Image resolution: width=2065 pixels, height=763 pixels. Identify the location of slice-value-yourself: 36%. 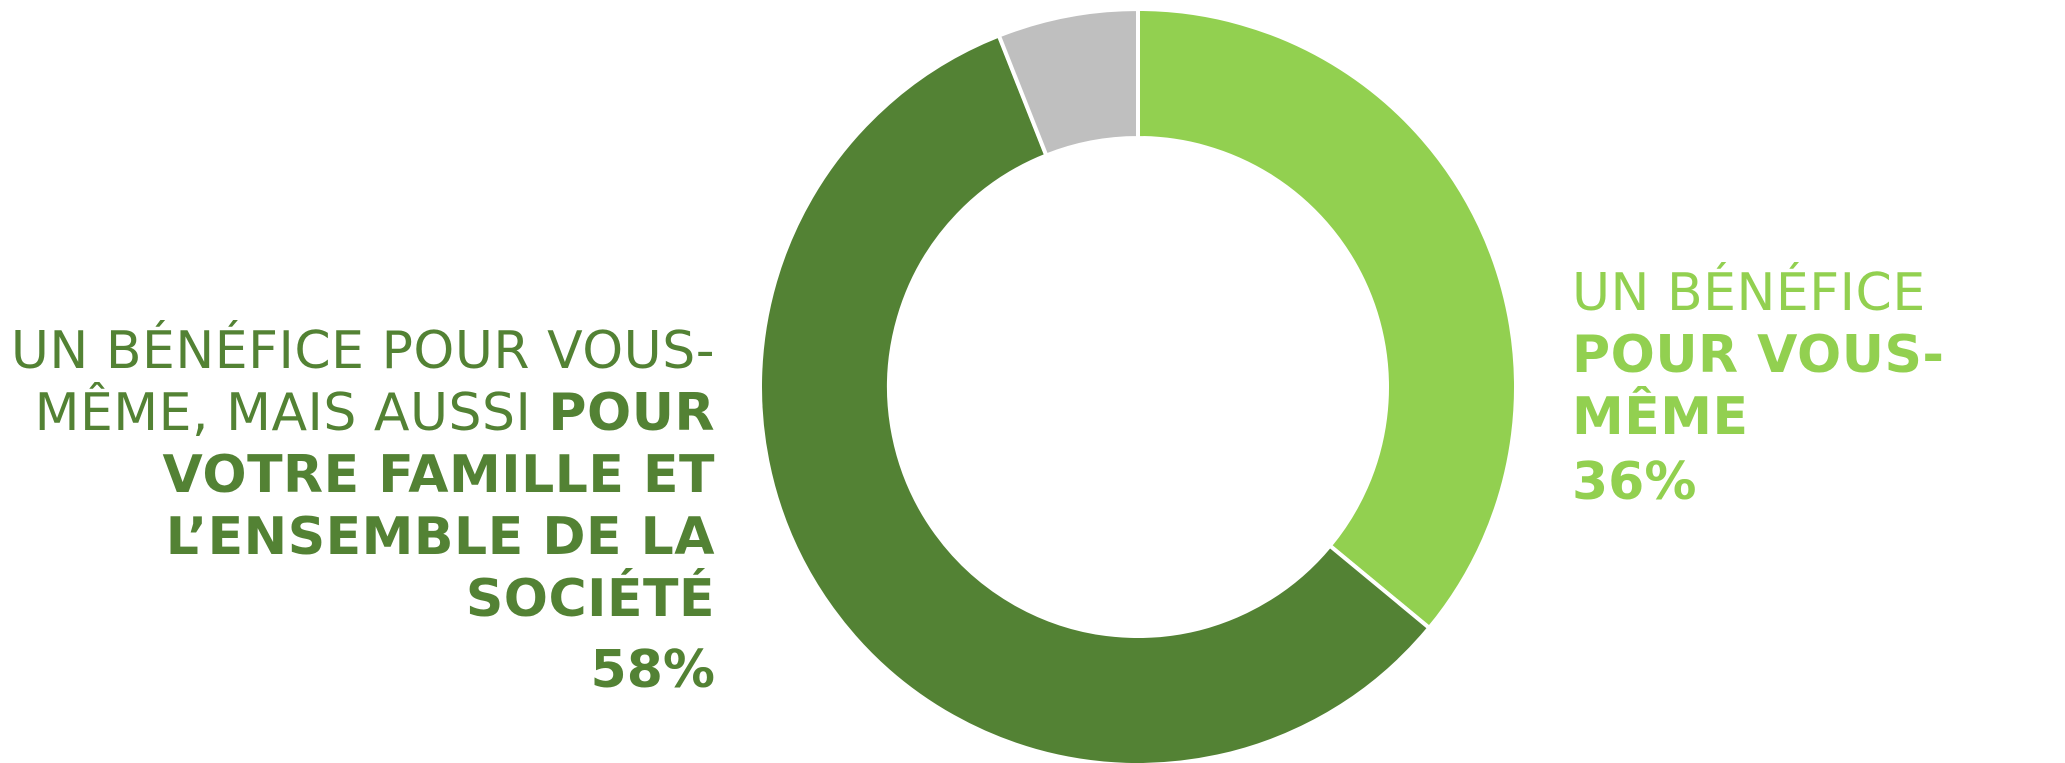
(1634, 482).